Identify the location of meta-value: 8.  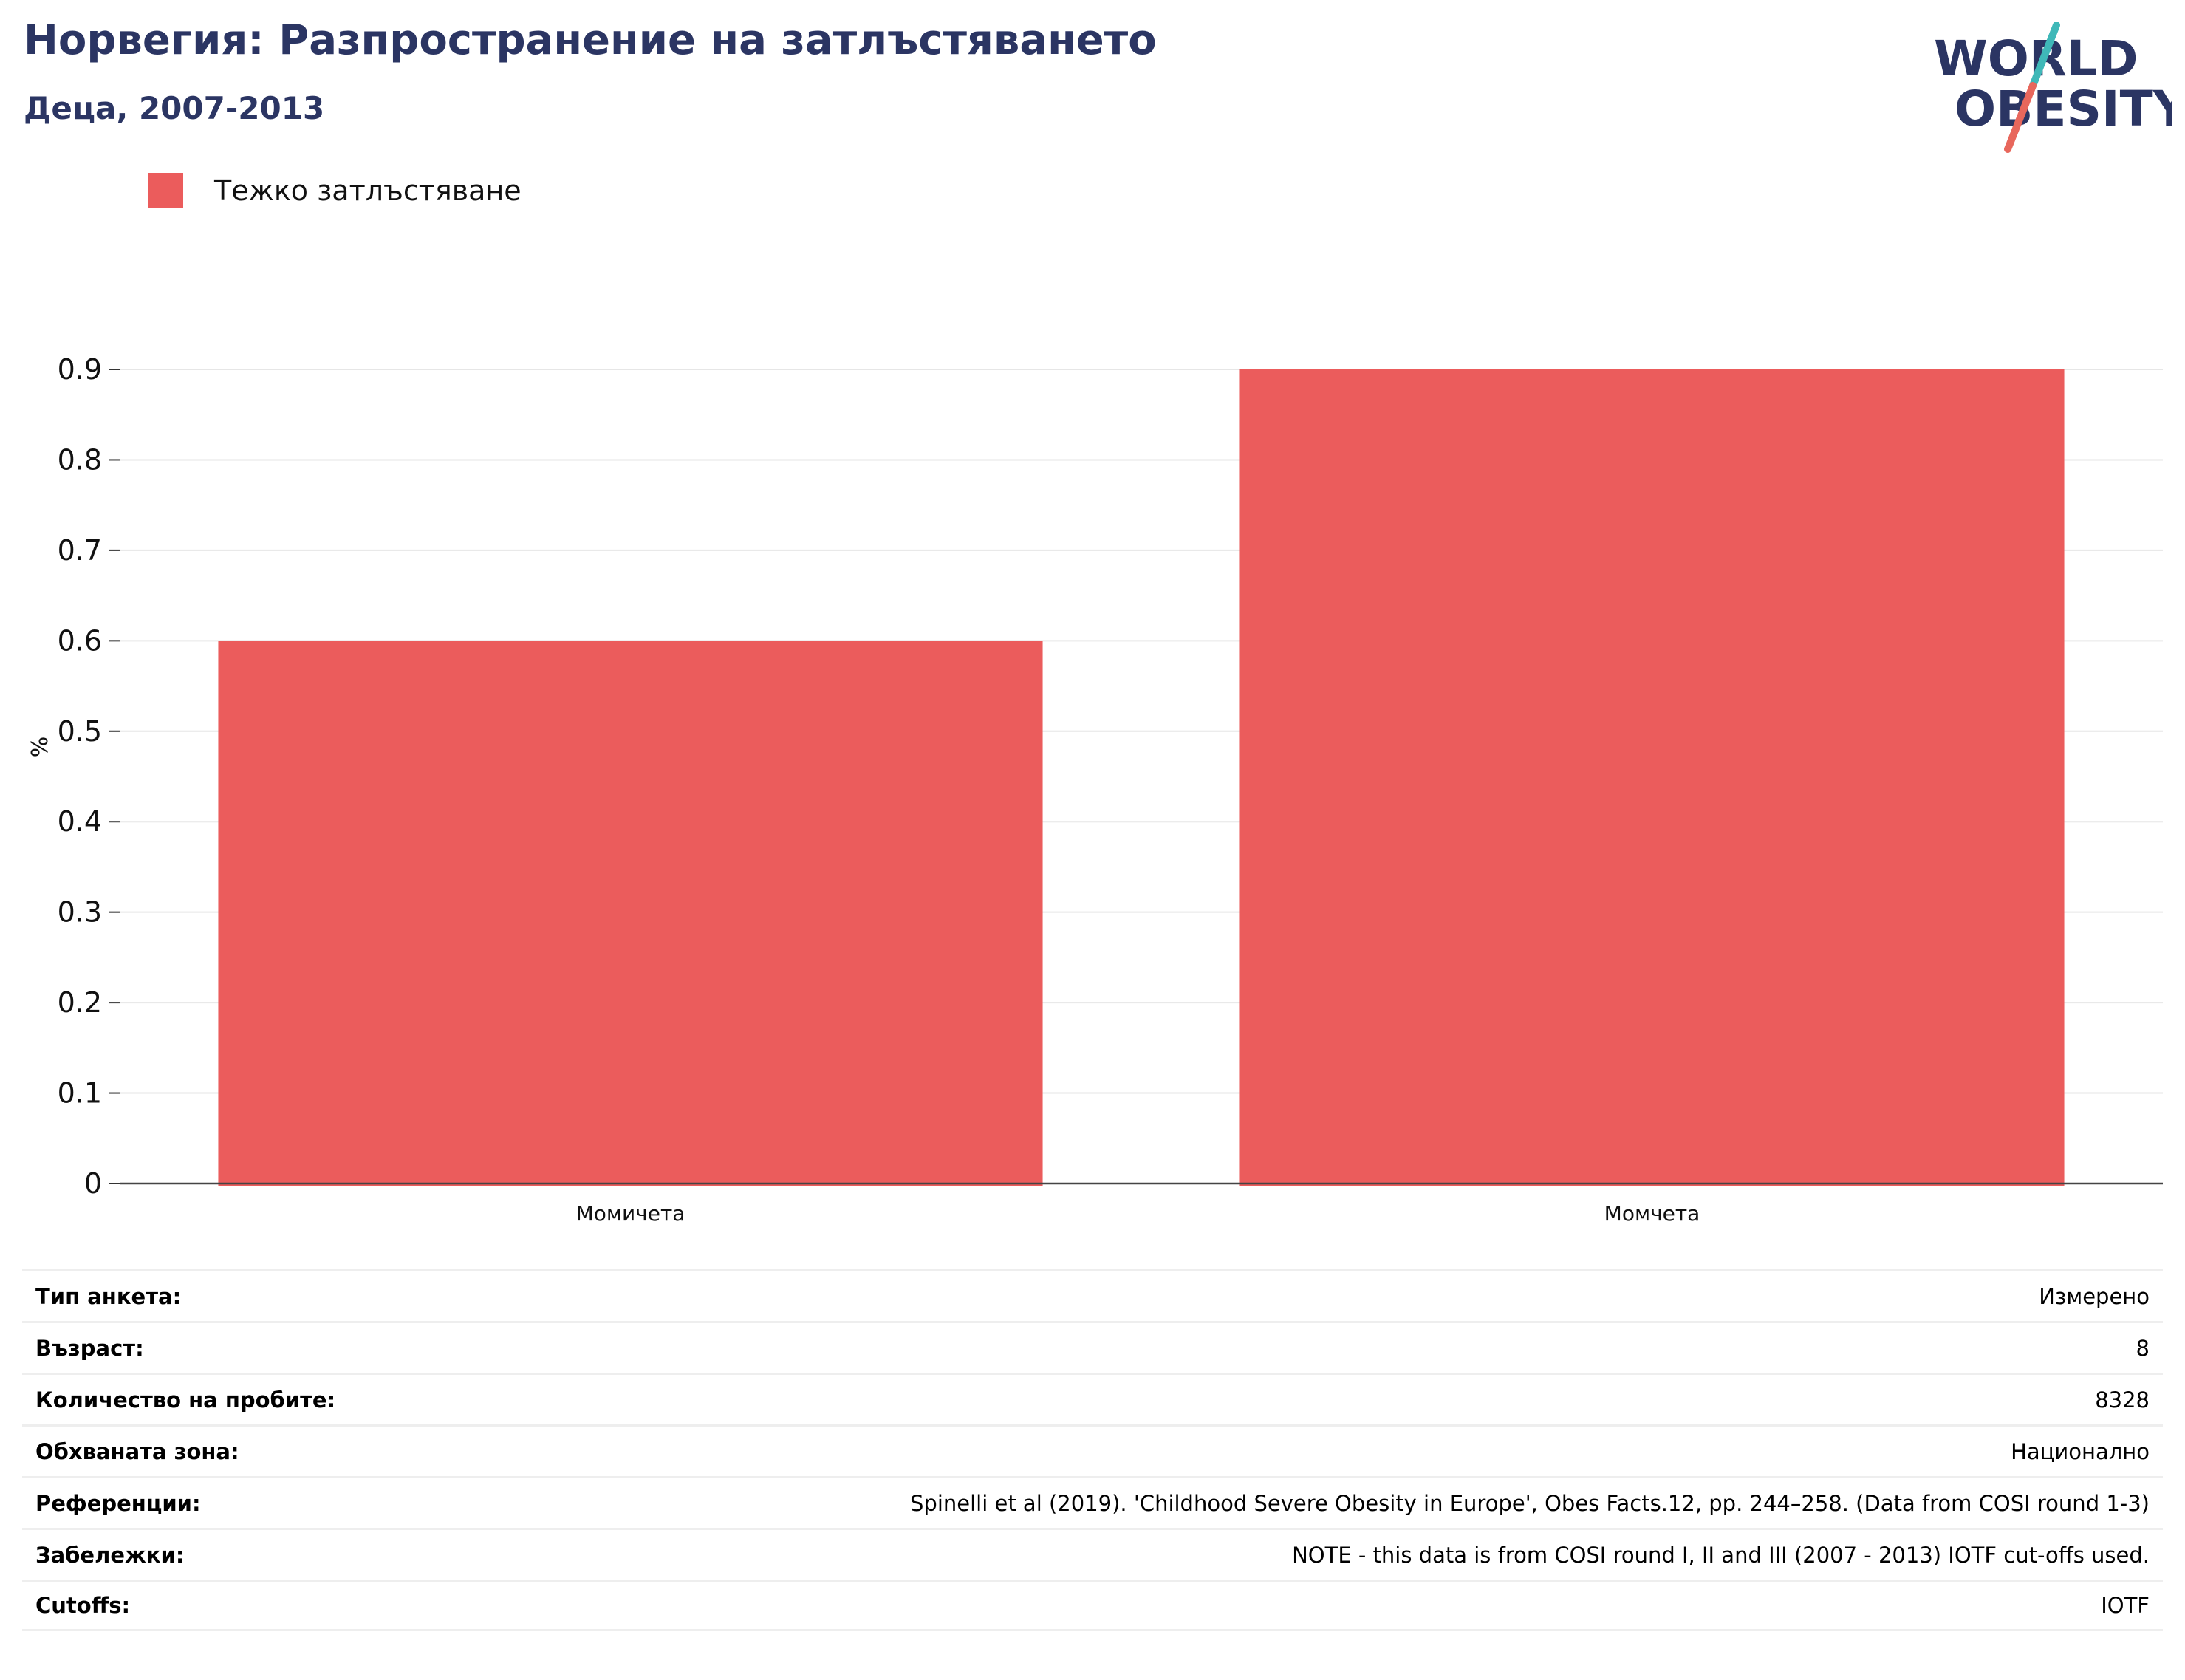
(2143, 1348).